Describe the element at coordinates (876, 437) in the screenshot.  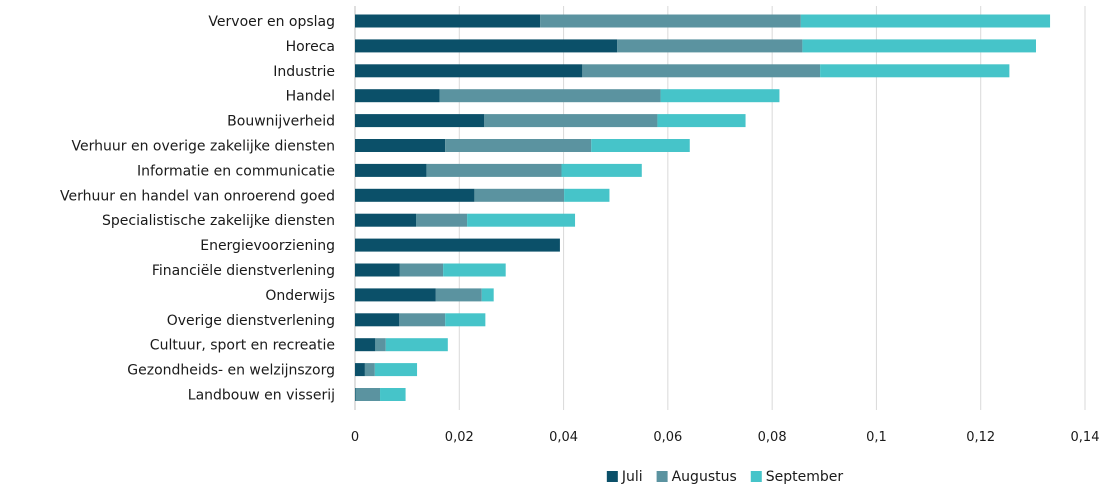
I see `x-tick-label: 0,1` at that location.